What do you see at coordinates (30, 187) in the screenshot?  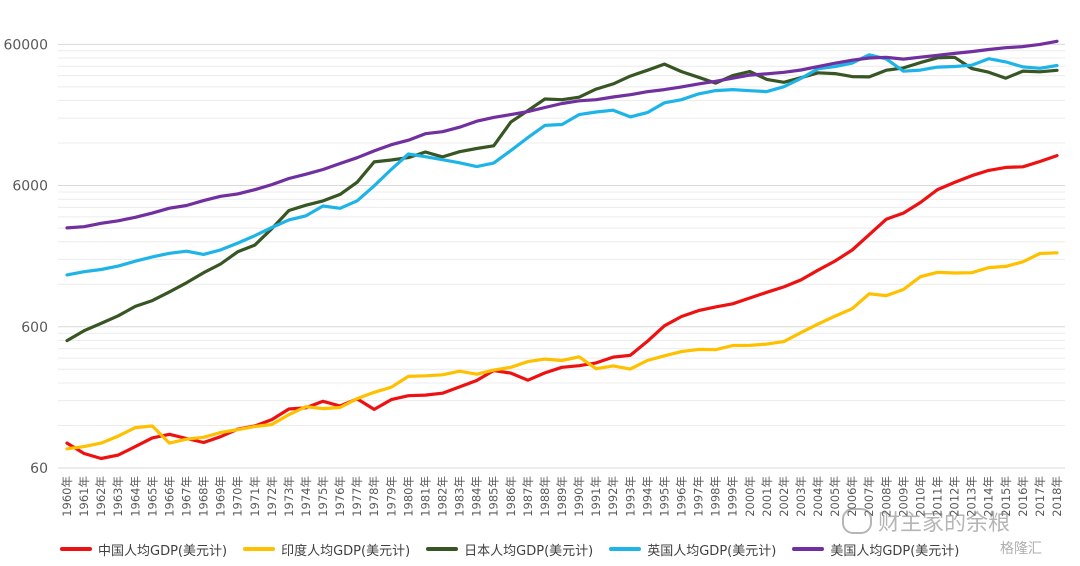 I see `y-tick-label: 6000` at bounding box center [30, 187].